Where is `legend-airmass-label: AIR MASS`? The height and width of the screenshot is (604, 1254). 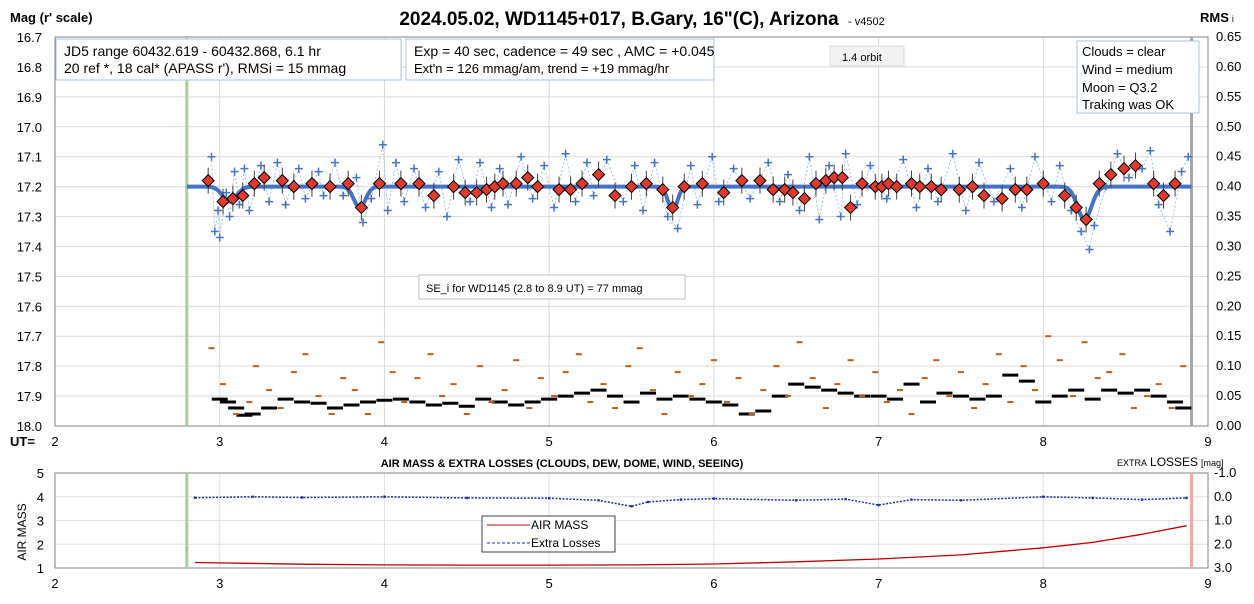
legend-airmass-label: AIR MASS is located at coordinates (559, 525).